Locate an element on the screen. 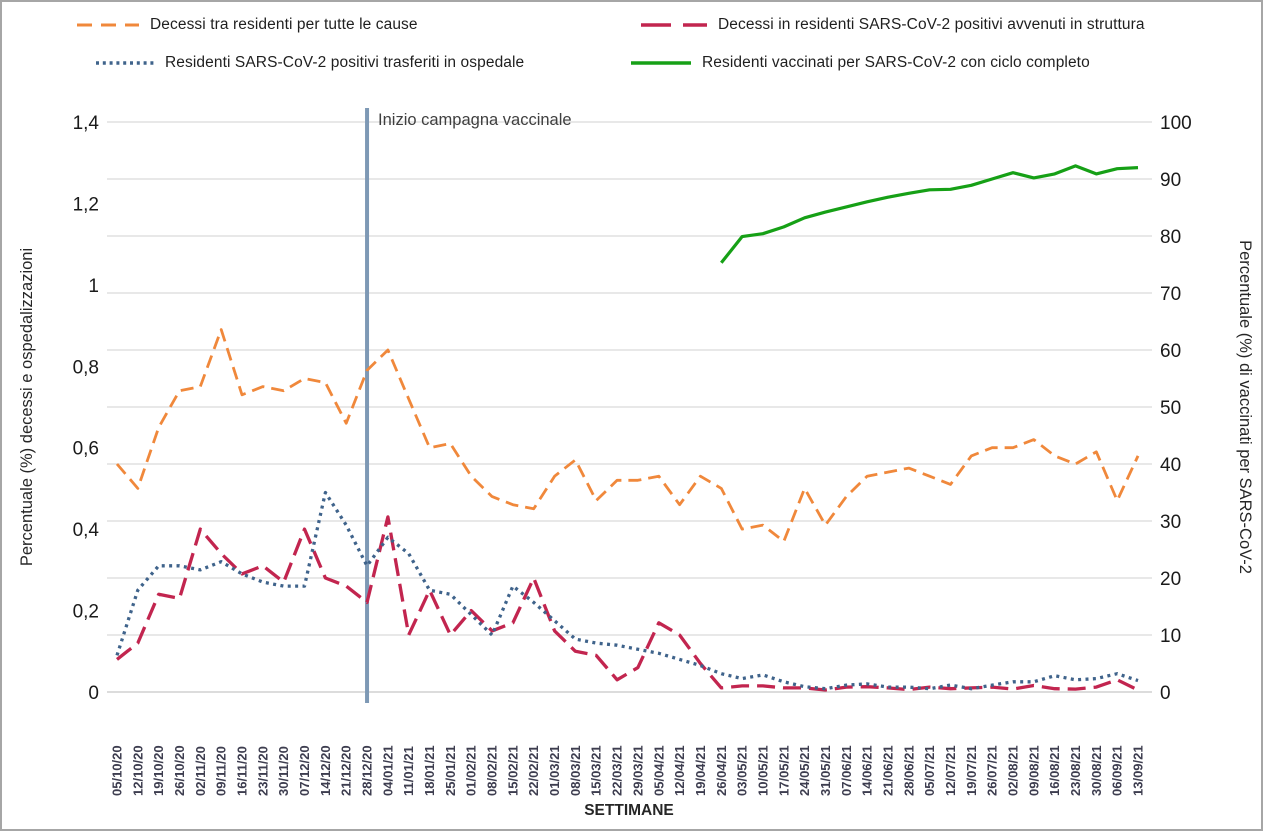 This screenshot has width=1263, height=831. left-axis-tick-label: 0 is located at coordinates (93, 693).